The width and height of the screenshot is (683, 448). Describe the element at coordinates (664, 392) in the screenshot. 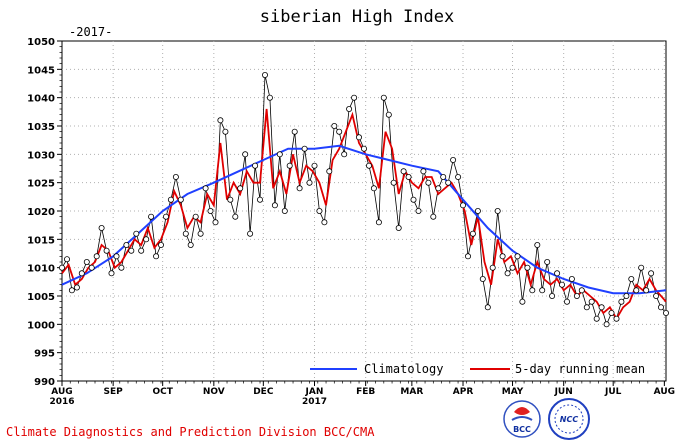

I see `x-tick-label: AUG` at that location.